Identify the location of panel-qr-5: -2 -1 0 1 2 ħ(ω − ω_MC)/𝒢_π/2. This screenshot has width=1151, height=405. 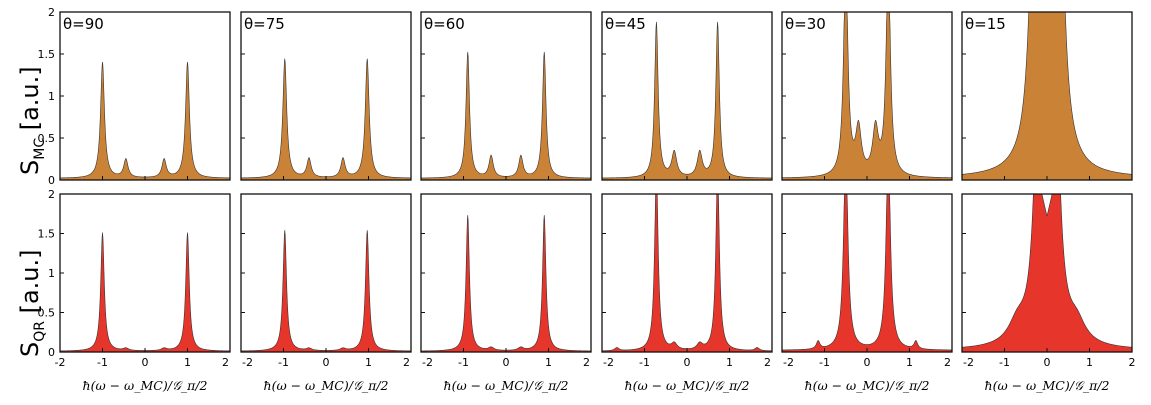
(867, 293).